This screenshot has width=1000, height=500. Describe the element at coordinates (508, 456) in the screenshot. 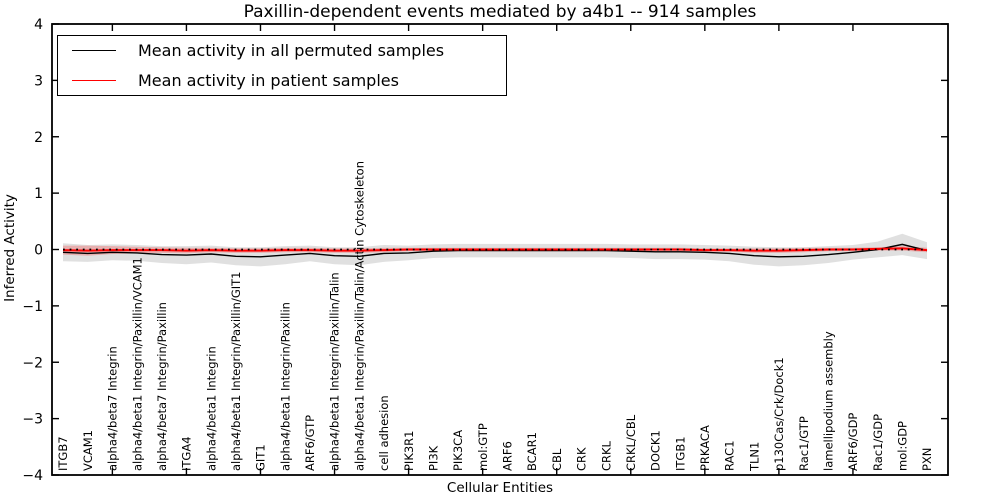

I see `x-category-label: ARF6` at that location.